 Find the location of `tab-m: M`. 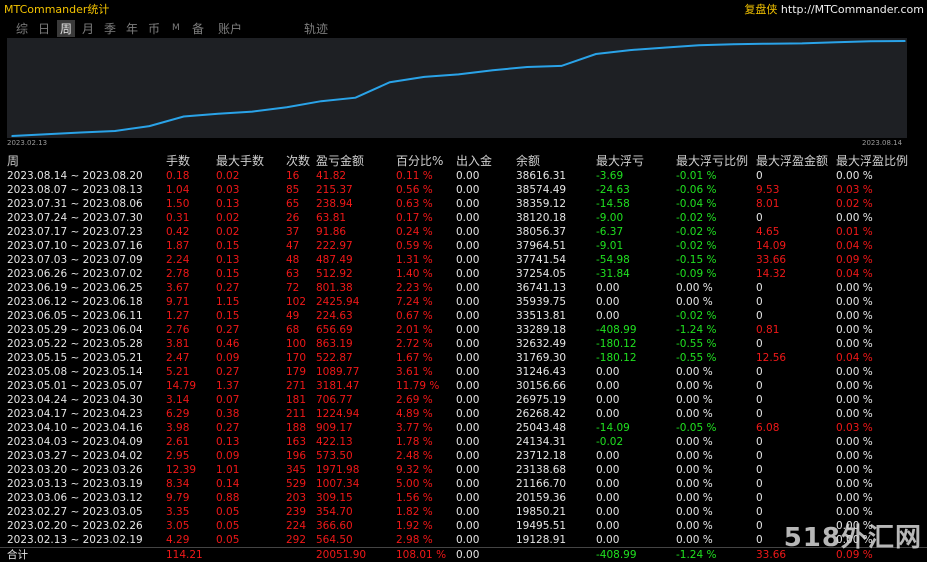

tab-m: M is located at coordinates (176, 28).